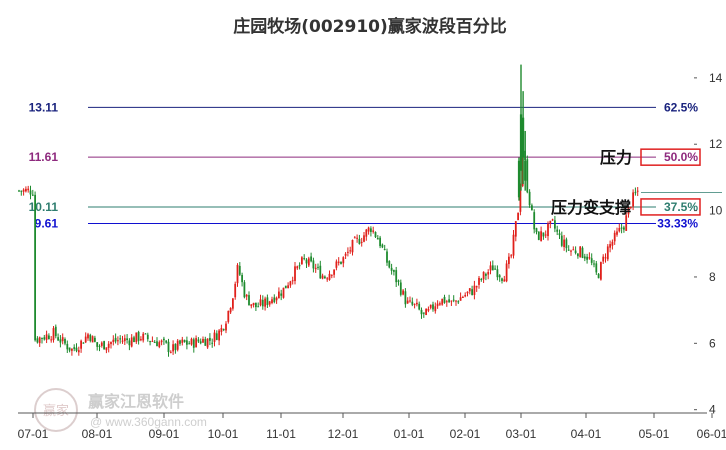  What do you see at coordinates (712, 410) in the screenshot?
I see `y-tick-label: 4` at bounding box center [712, 410].